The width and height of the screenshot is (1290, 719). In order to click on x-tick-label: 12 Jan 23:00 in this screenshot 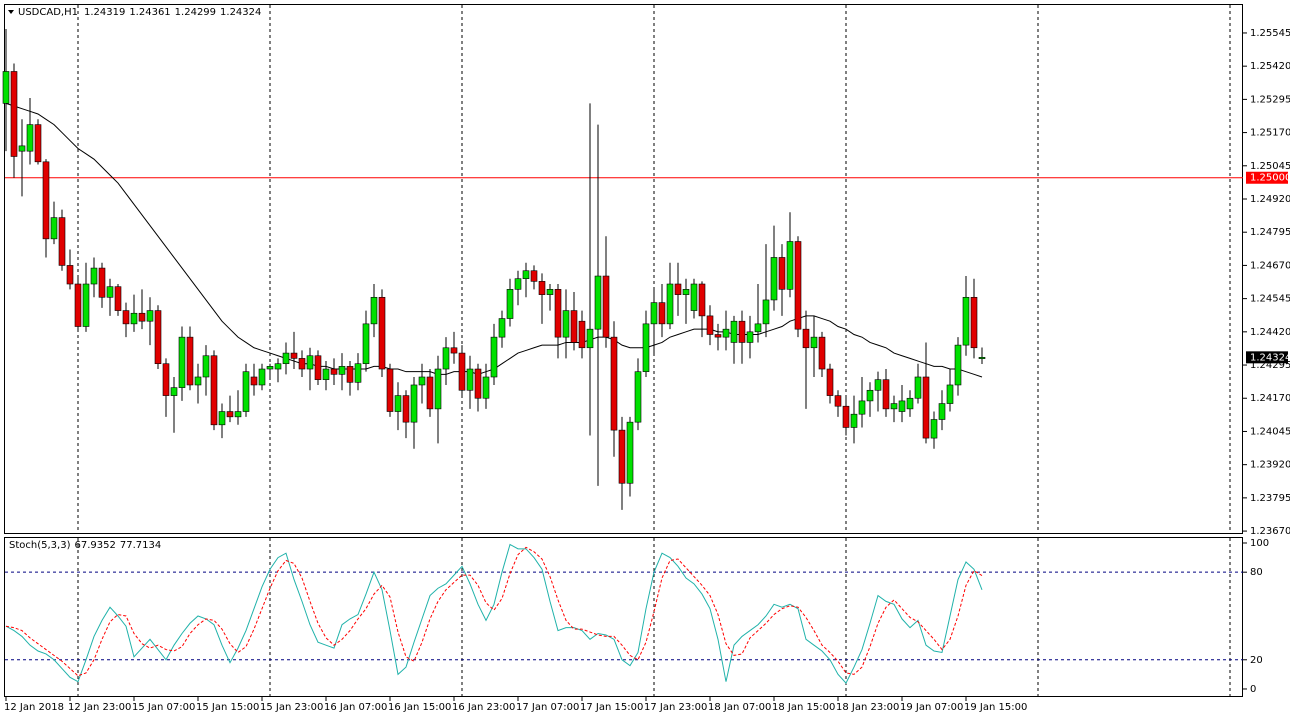, I will do `click(99, 707)`.